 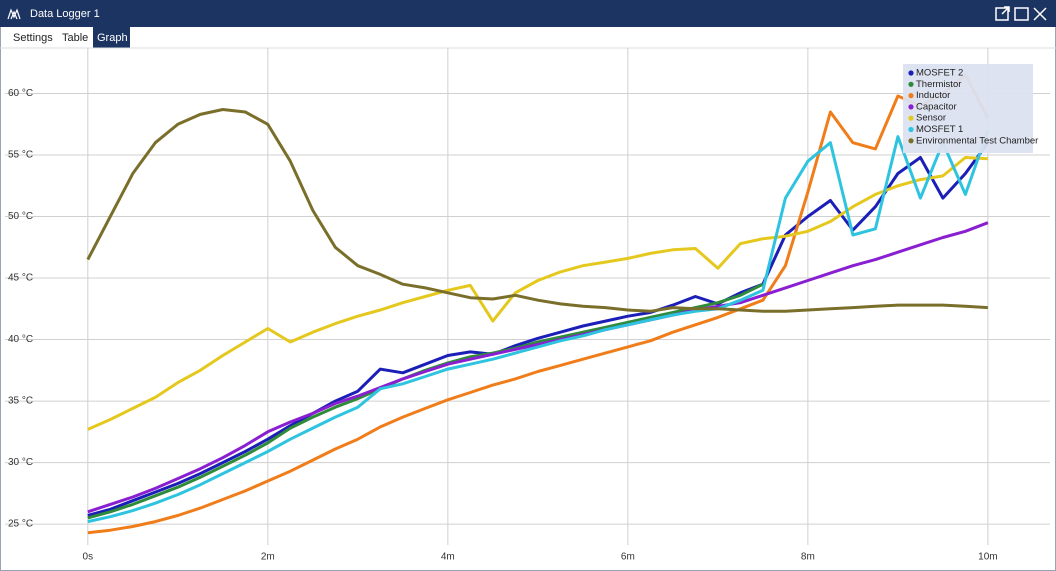 I want to click on legend-box, so click(x=968, y=109).